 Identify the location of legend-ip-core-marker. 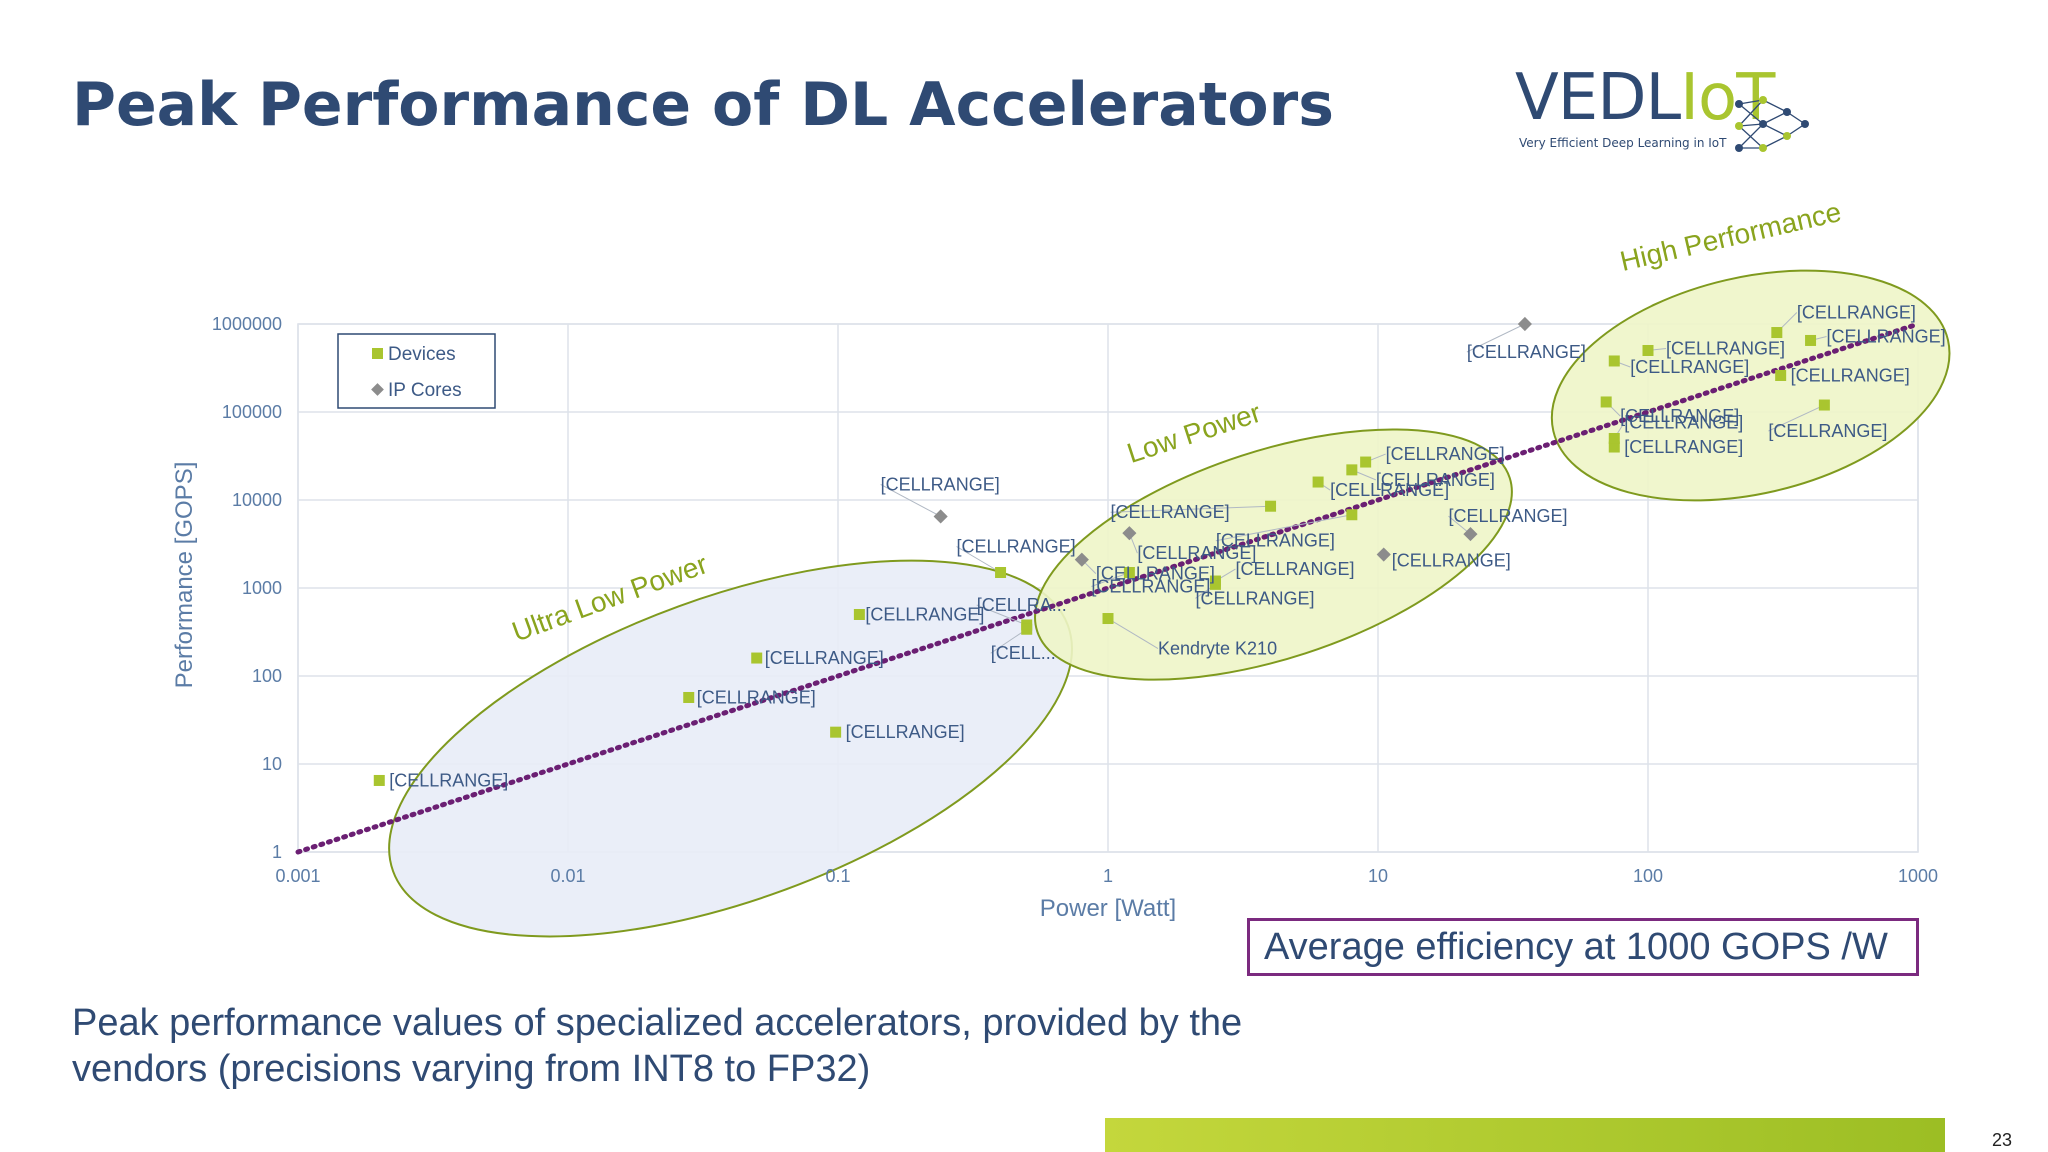
(377, 389).